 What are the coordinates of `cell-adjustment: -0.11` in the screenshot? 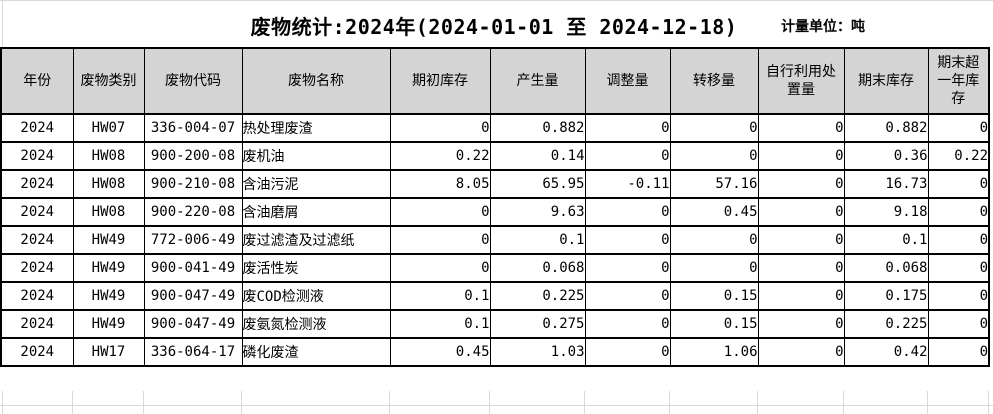 It's located at (627, 184).